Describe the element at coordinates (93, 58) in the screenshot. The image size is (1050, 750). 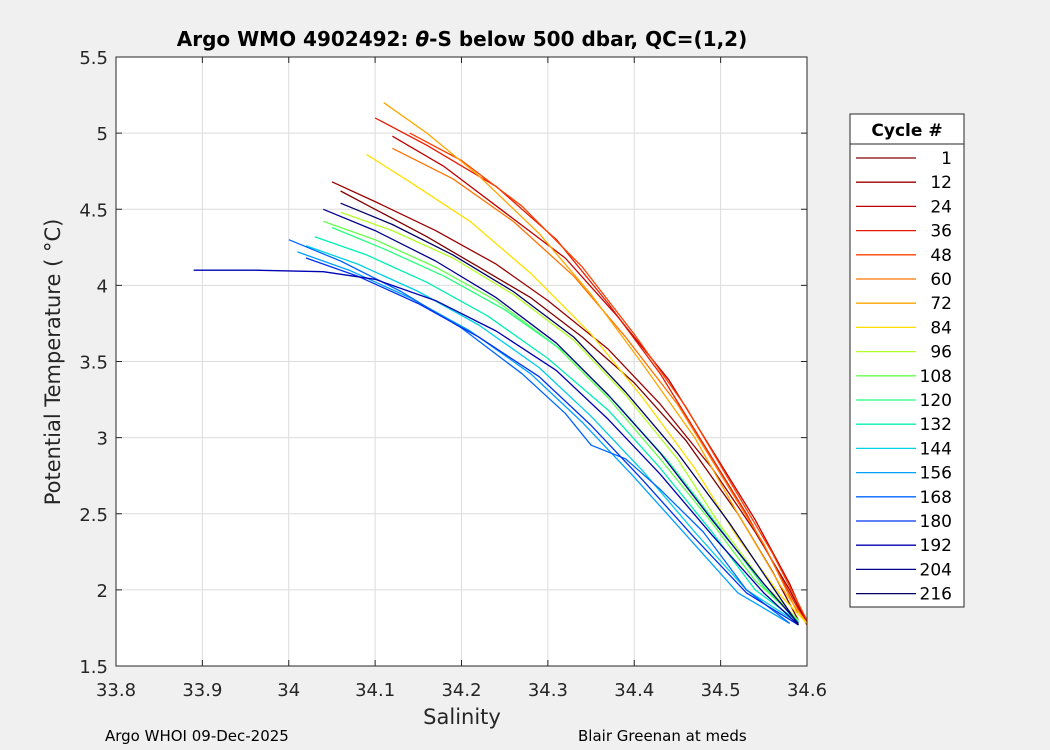
I see `y-tick-label: 5.5` at that location.